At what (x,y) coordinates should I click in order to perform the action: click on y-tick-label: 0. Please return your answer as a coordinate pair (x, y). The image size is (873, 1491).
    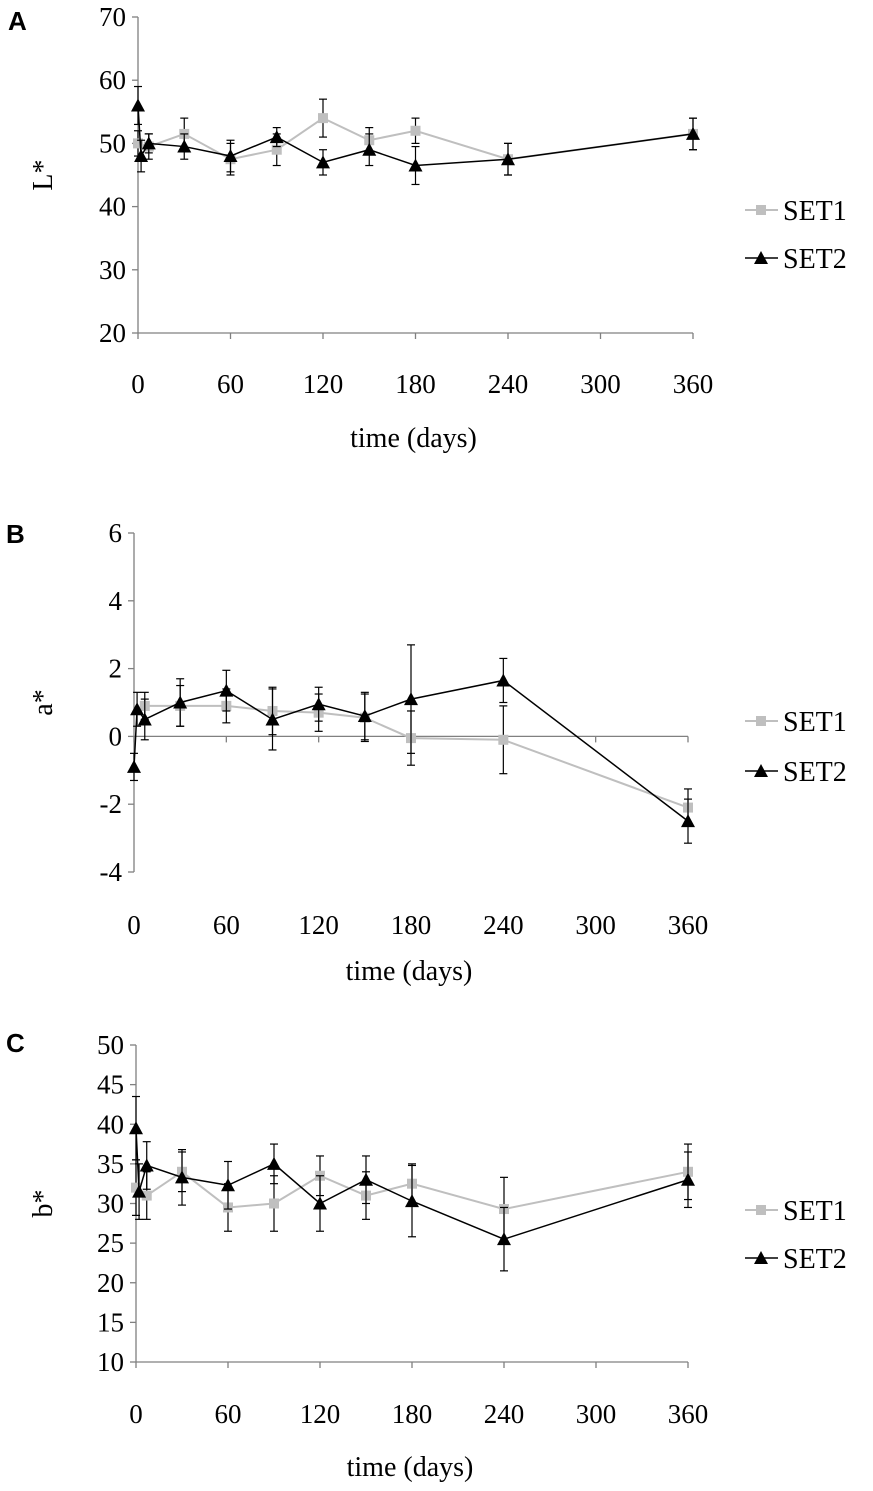
    Looking at the image, I should click on (116, 736).